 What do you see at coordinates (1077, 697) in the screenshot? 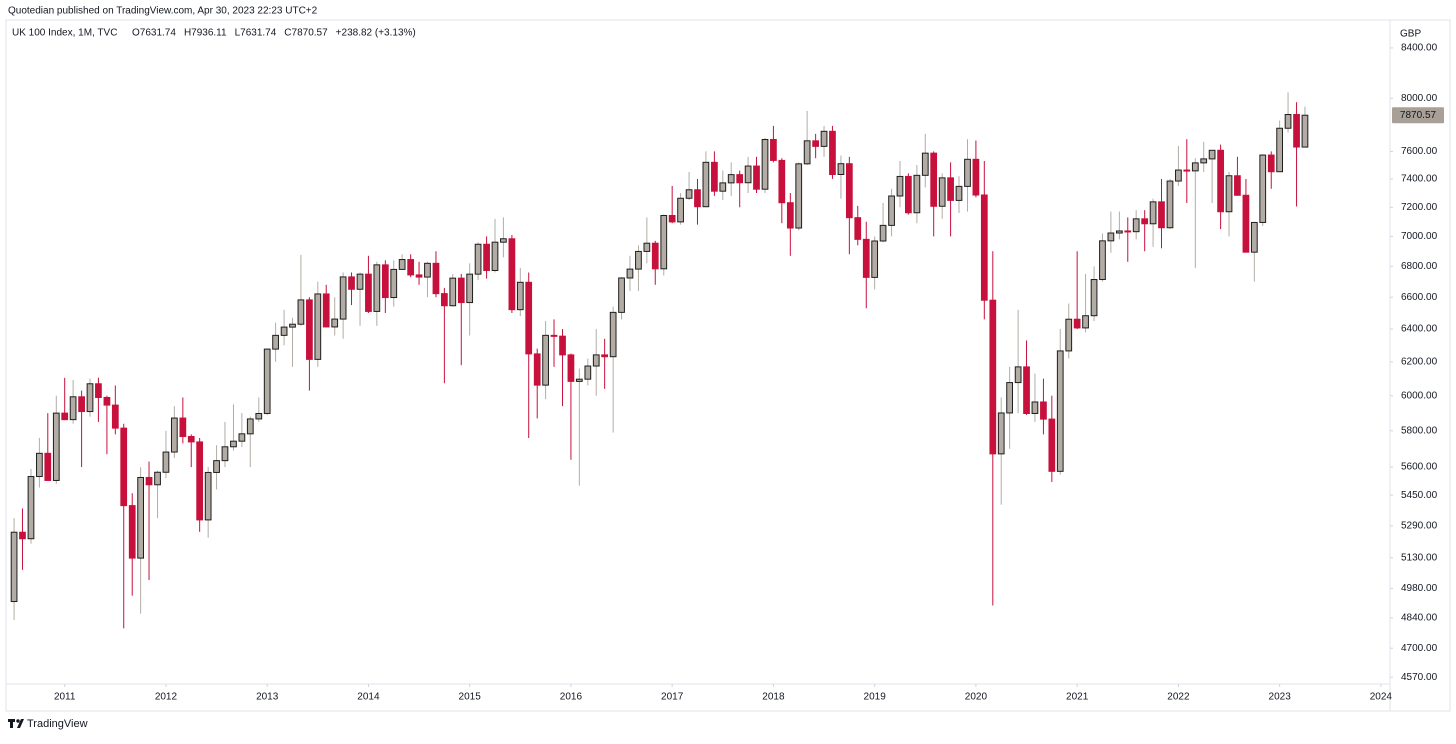
I see `x-tick-label: 2021` at bounding box center [1077, 697].